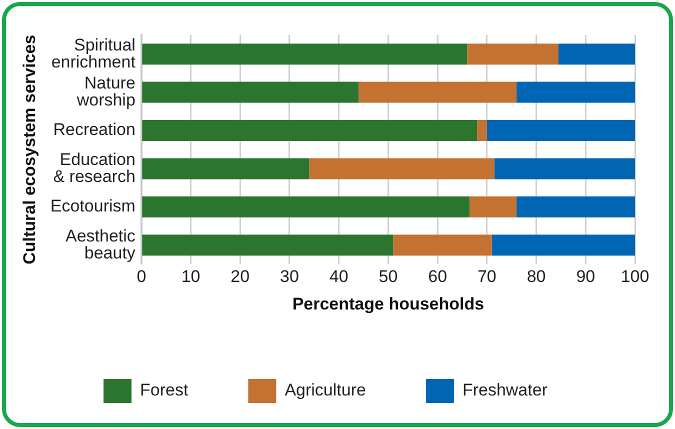 The width and height of the screenshot is (675, 429). What do you see at coordinates (93, 206) in the screenshot?
I see `y-tick-label: Ecotourism` at bounding box center [93, 206].